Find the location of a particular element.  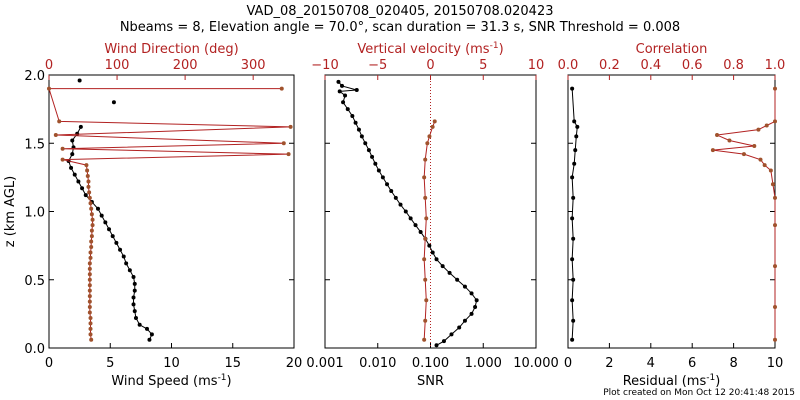

x-axis-label: Residual (ms-1) is located at coordinates (672, 381).